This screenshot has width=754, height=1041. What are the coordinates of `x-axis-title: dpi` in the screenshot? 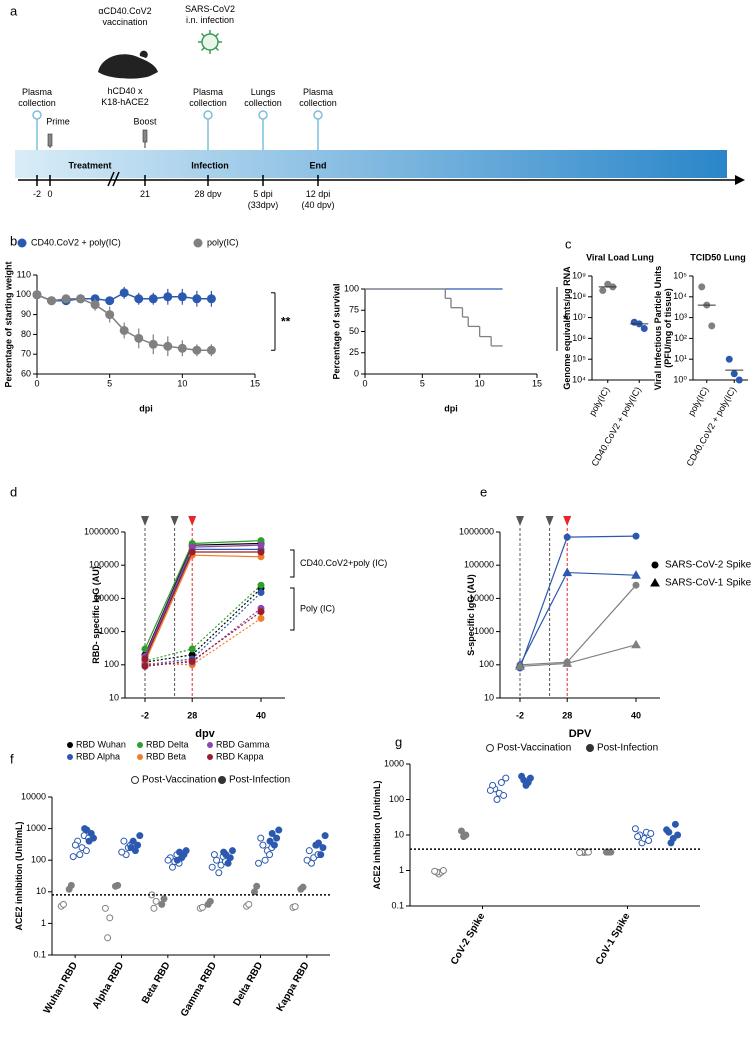 It's located at (146, 408).